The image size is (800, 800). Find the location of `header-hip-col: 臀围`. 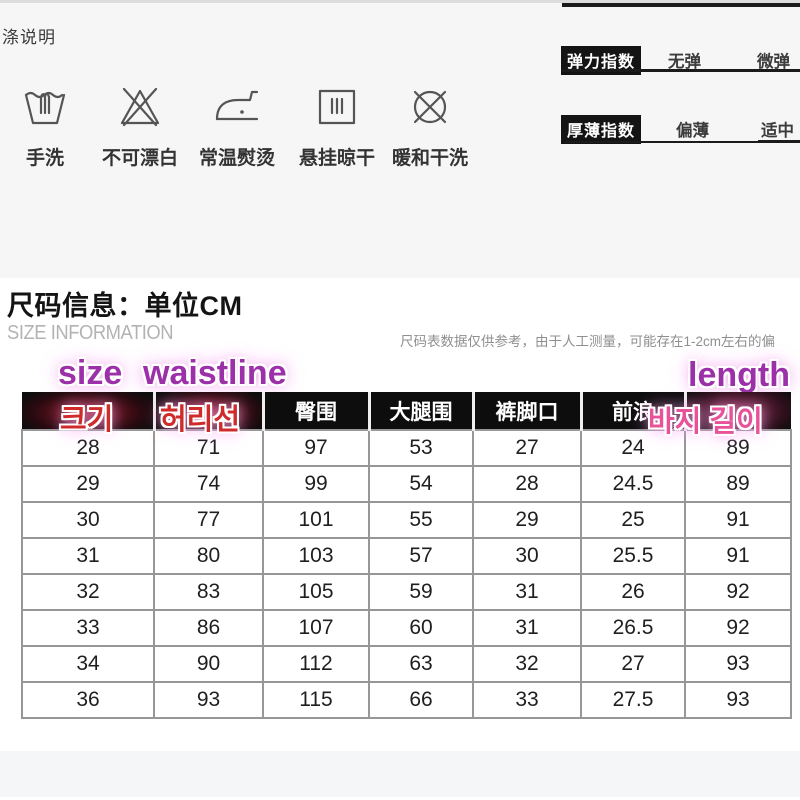

header-hip-col: 臀围 is located at coordinates (315, 411).